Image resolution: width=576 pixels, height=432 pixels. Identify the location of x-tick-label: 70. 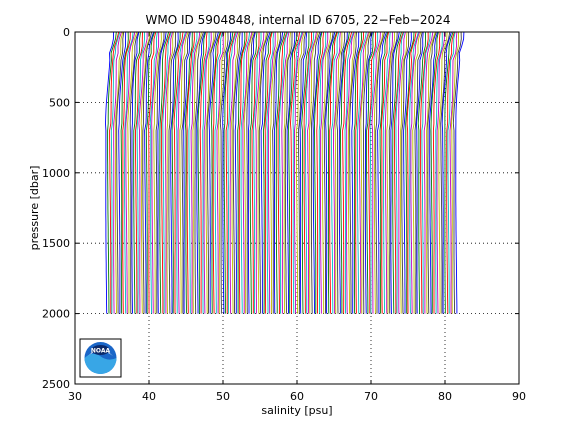
(371, 396).